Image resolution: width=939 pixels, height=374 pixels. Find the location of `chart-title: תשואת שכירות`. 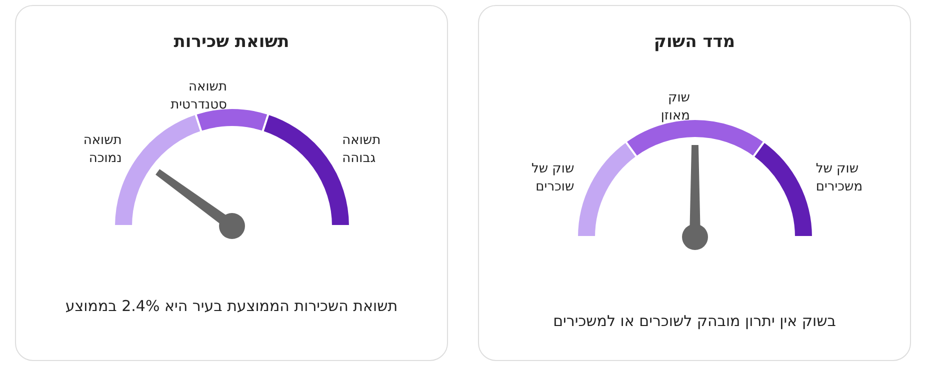

chart-title: תשואת שכירות is located at coordinates (231, 42).